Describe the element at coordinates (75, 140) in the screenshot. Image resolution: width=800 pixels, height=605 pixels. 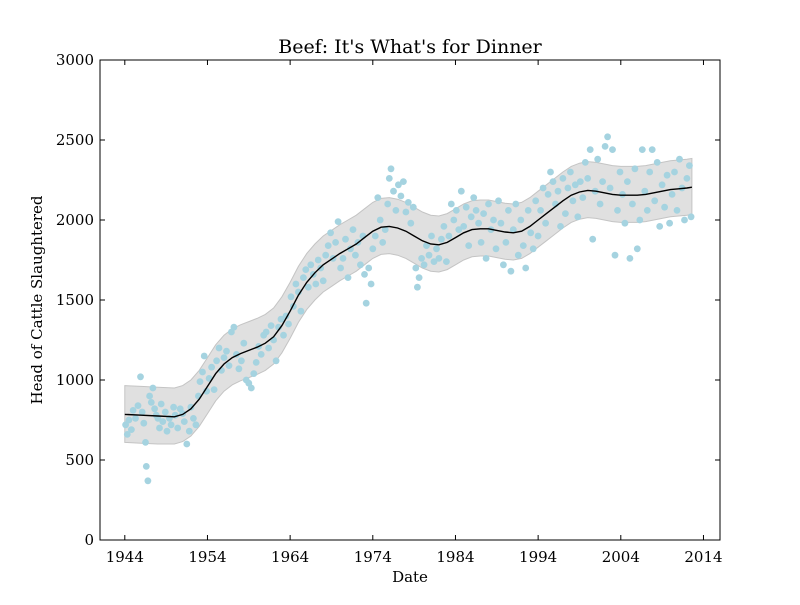
I see `y-tick-label: 2500` at that location.